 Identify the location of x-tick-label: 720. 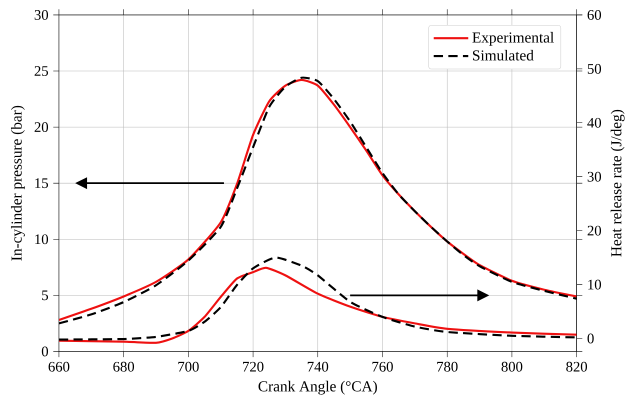
(253, 367).